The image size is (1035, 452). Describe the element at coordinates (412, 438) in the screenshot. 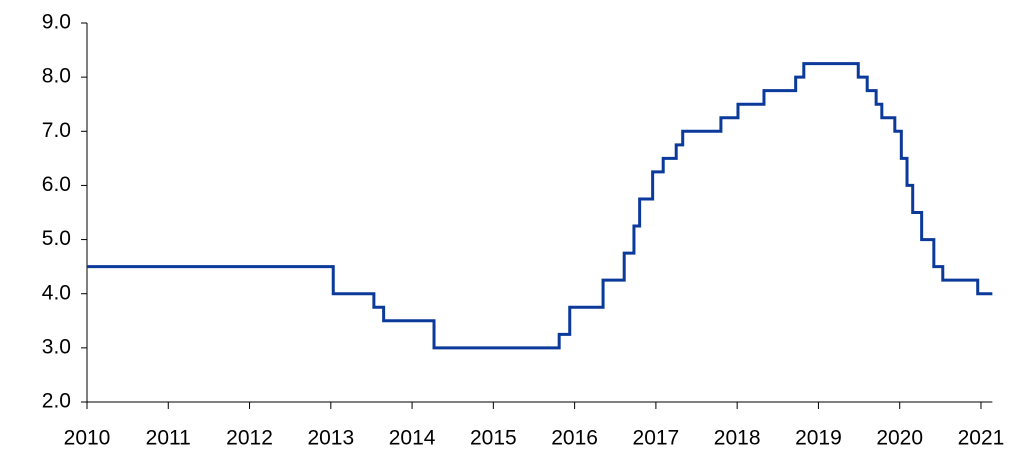

I see `x-tick-label: 2014` at that location.